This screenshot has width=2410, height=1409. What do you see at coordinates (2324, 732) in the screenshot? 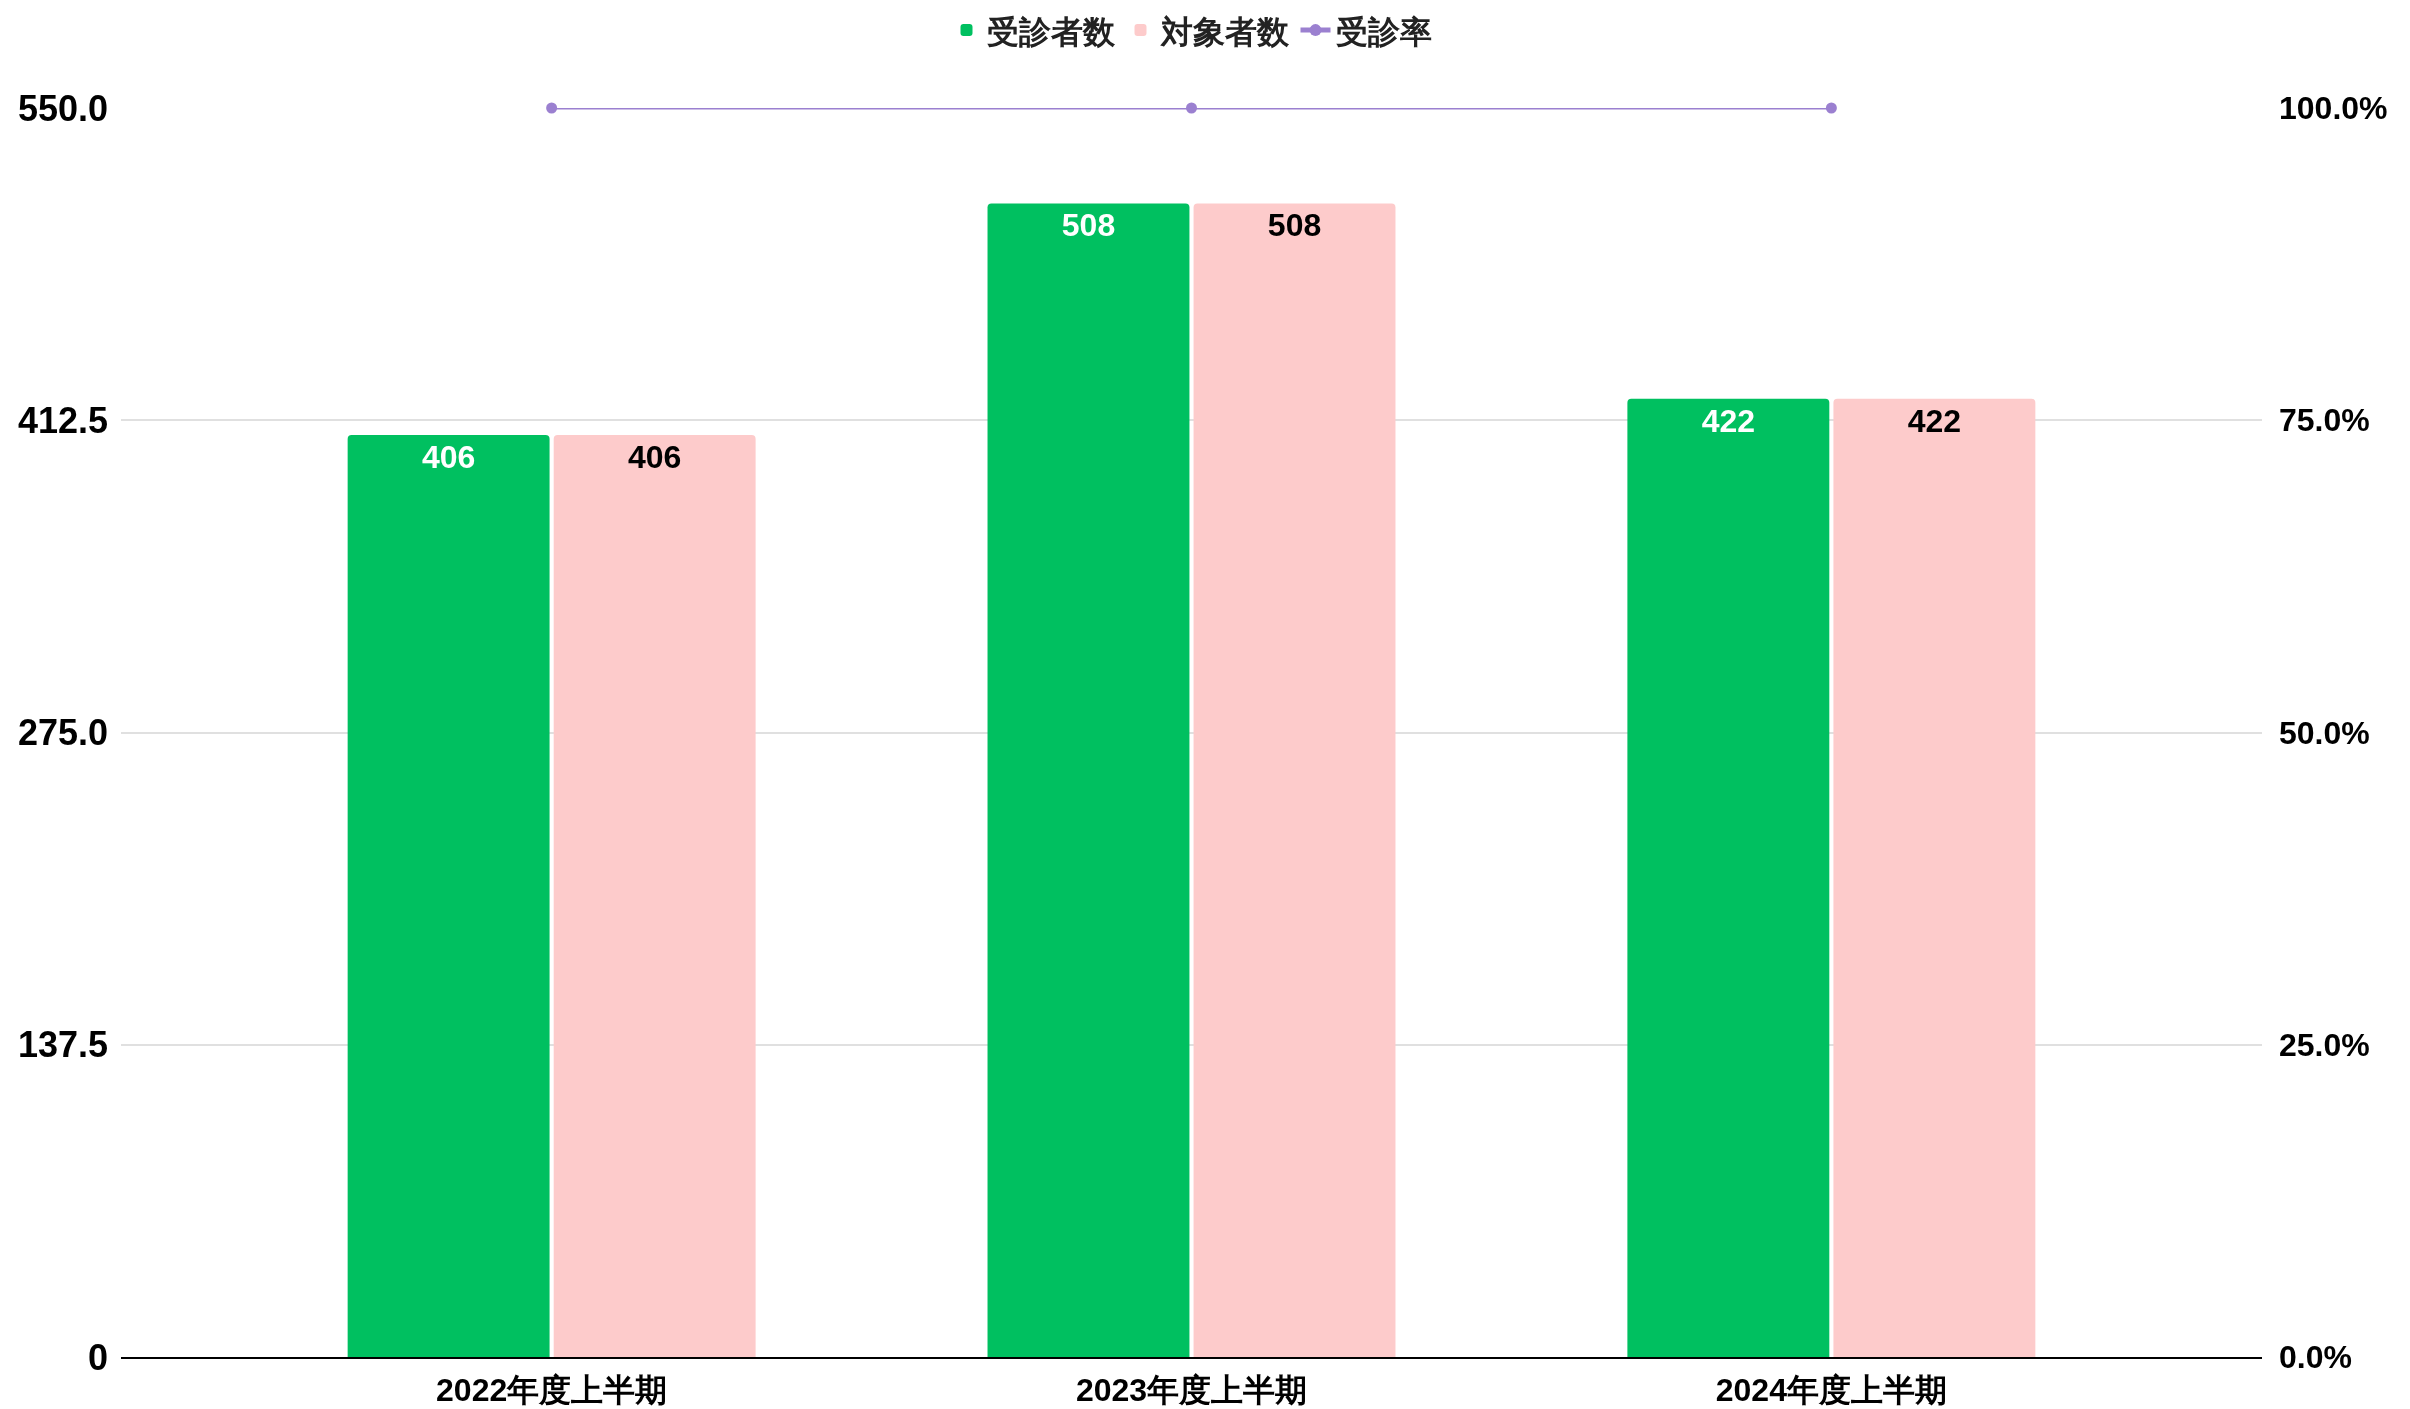
I see `y2-tick-label: 50.0%` at bounding box center [2324, 732].